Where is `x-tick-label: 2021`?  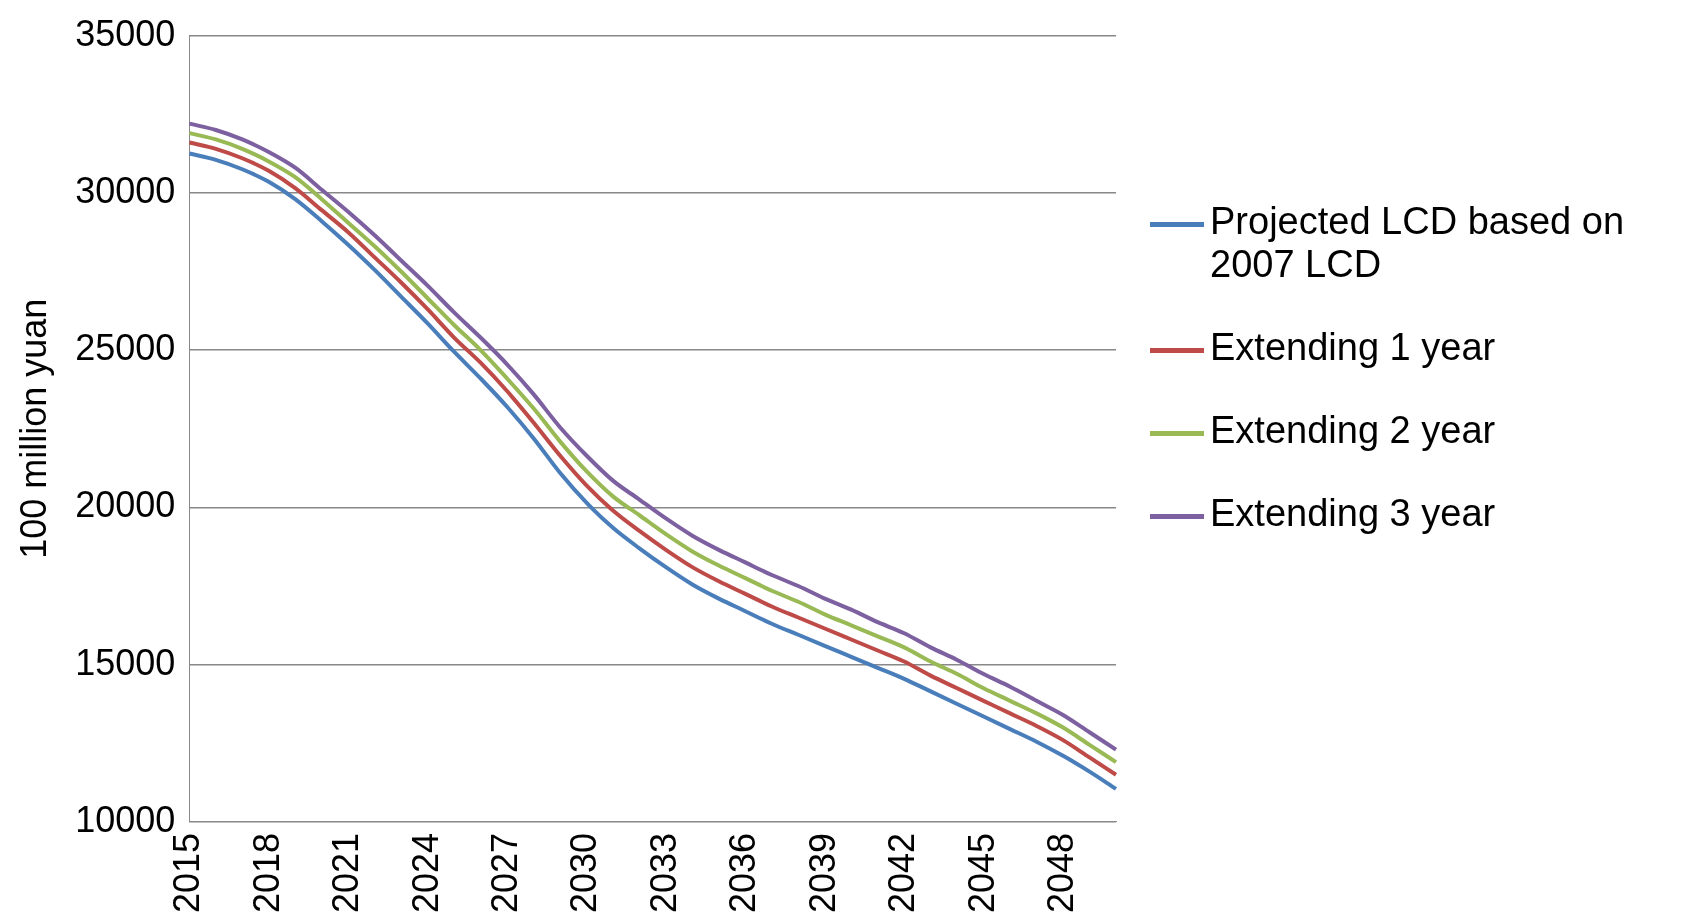
x-tick-label: 2021 is located at coordinates (346, 873).